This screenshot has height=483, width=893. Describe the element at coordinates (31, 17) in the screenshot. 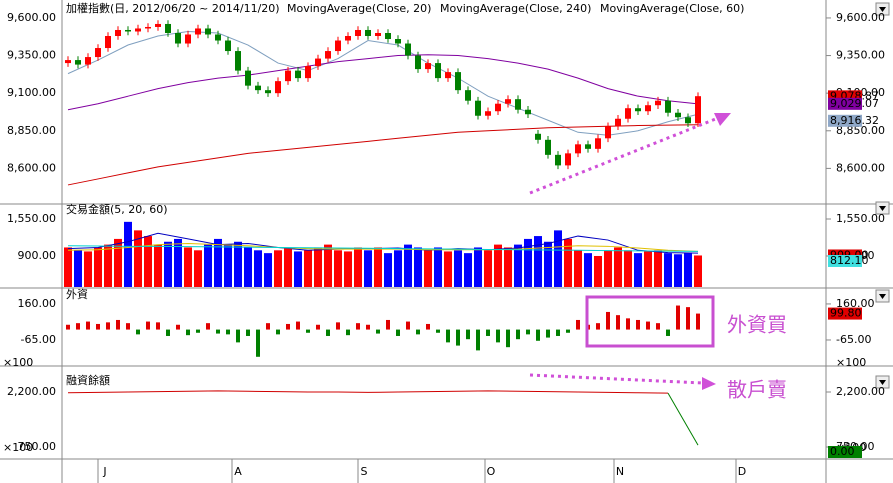

I see `y-tick-label: 9,600.00` at that location.